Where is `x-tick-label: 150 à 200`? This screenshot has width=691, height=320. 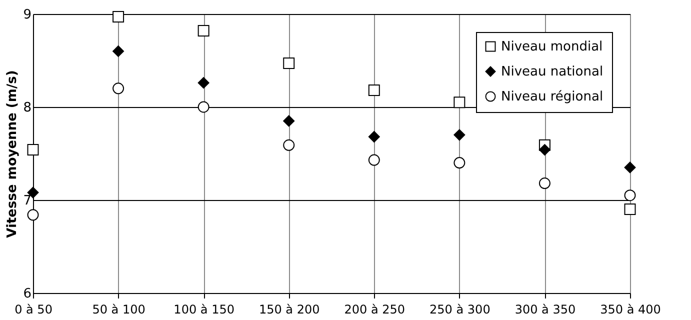 x-tick-label: 150 à 200 is located at coordinates (289, 309).